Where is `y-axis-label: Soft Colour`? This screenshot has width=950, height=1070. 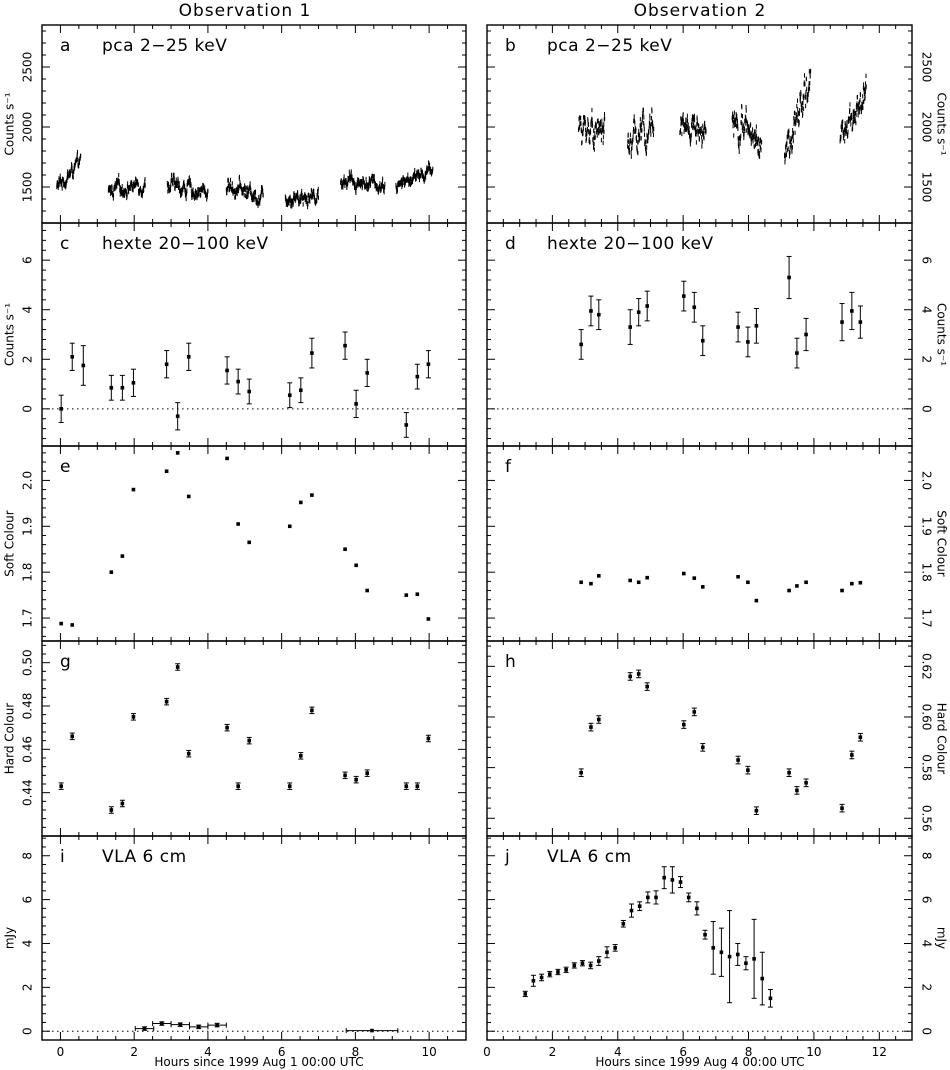
y-axis-label: Soft Colour is located at coordinates (10, 543).